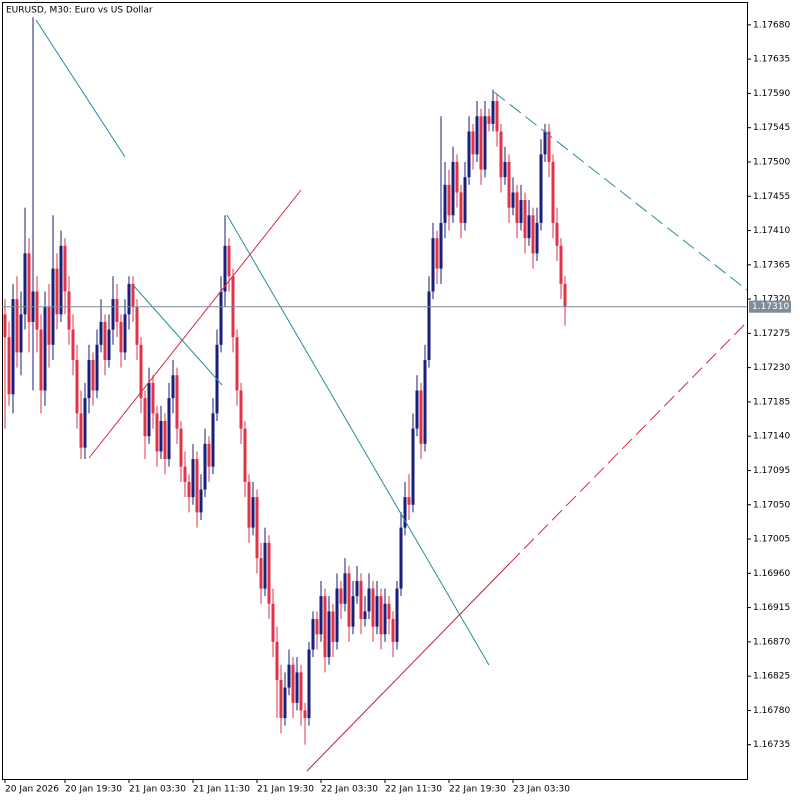 The image size is (800, 800). What do you see at coordinates (413, 790) in the screenshot?
I see `x-tick-label: 22 Jan 11:30` at bounding box center [413, 790].